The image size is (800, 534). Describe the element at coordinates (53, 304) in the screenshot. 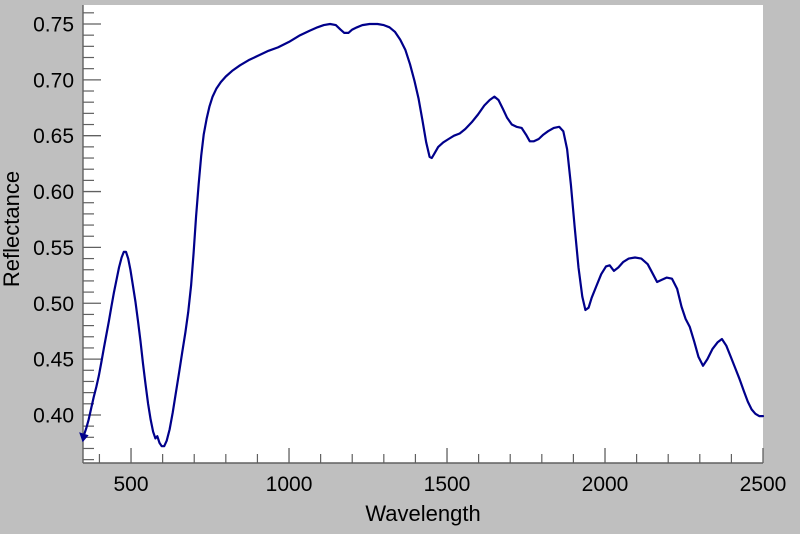

I see `y-tick-label: 0.50` at that location.